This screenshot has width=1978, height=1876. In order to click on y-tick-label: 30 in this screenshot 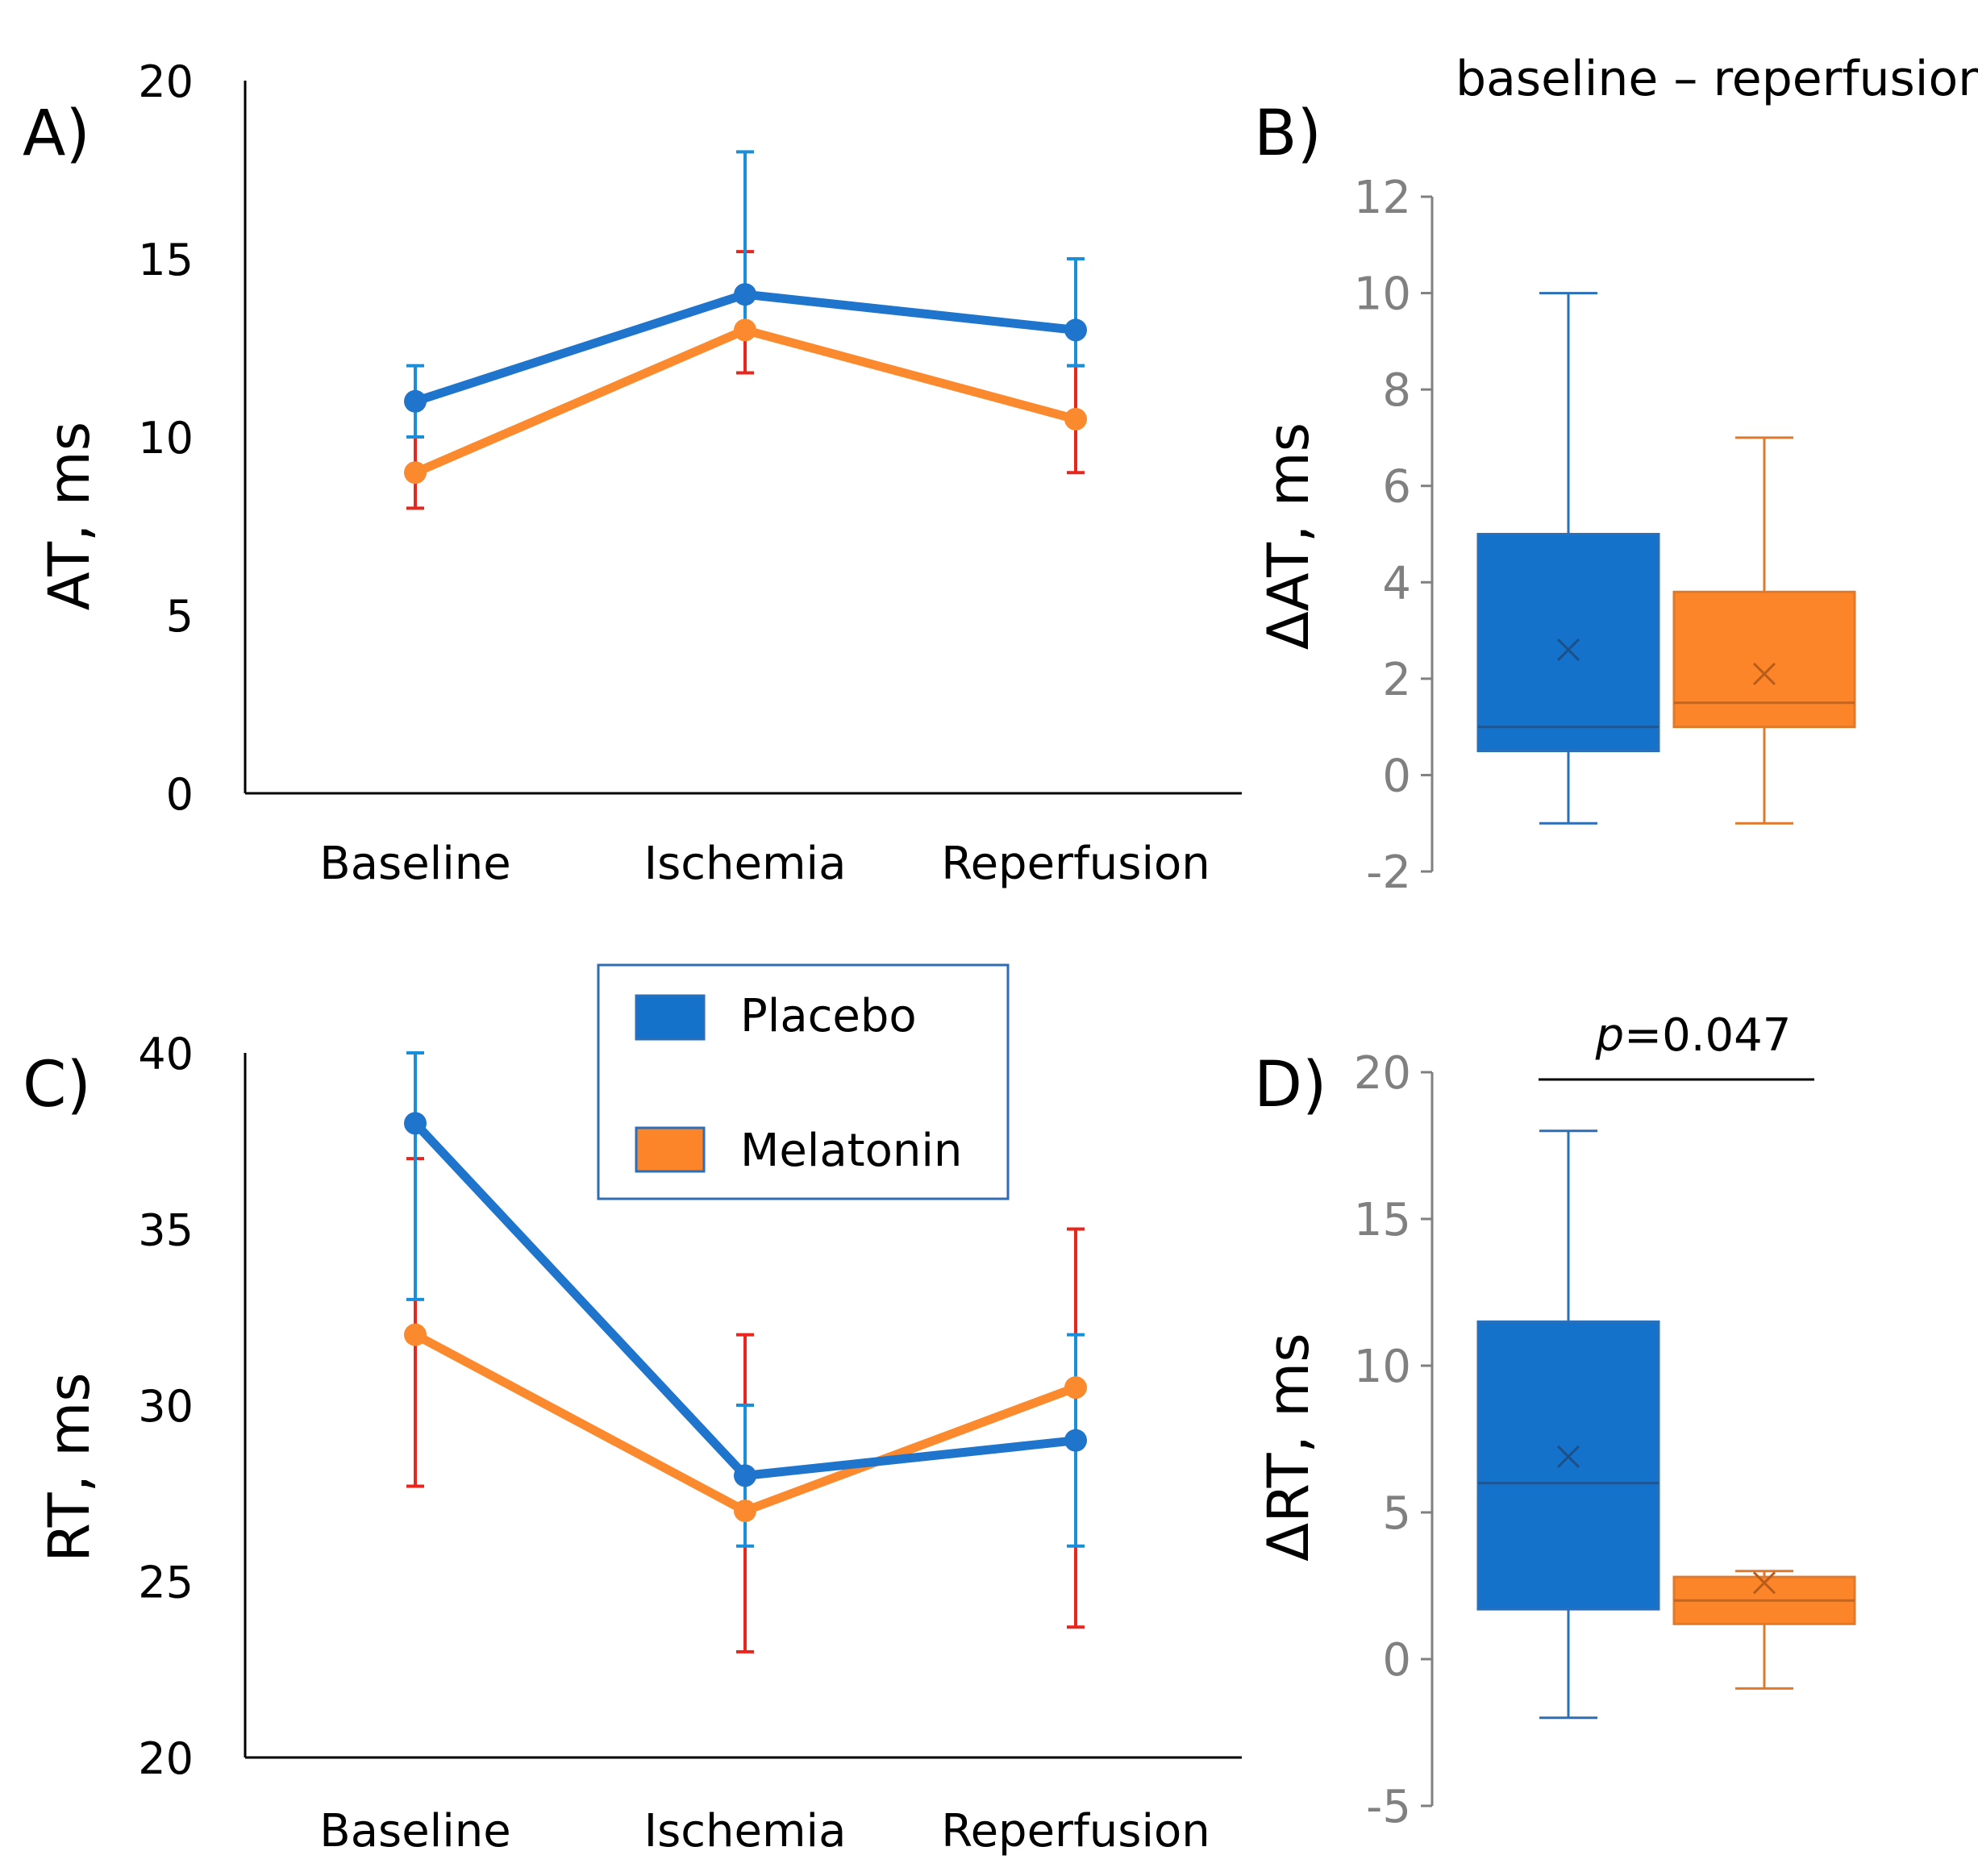, I will do `click(166, 1406)`.